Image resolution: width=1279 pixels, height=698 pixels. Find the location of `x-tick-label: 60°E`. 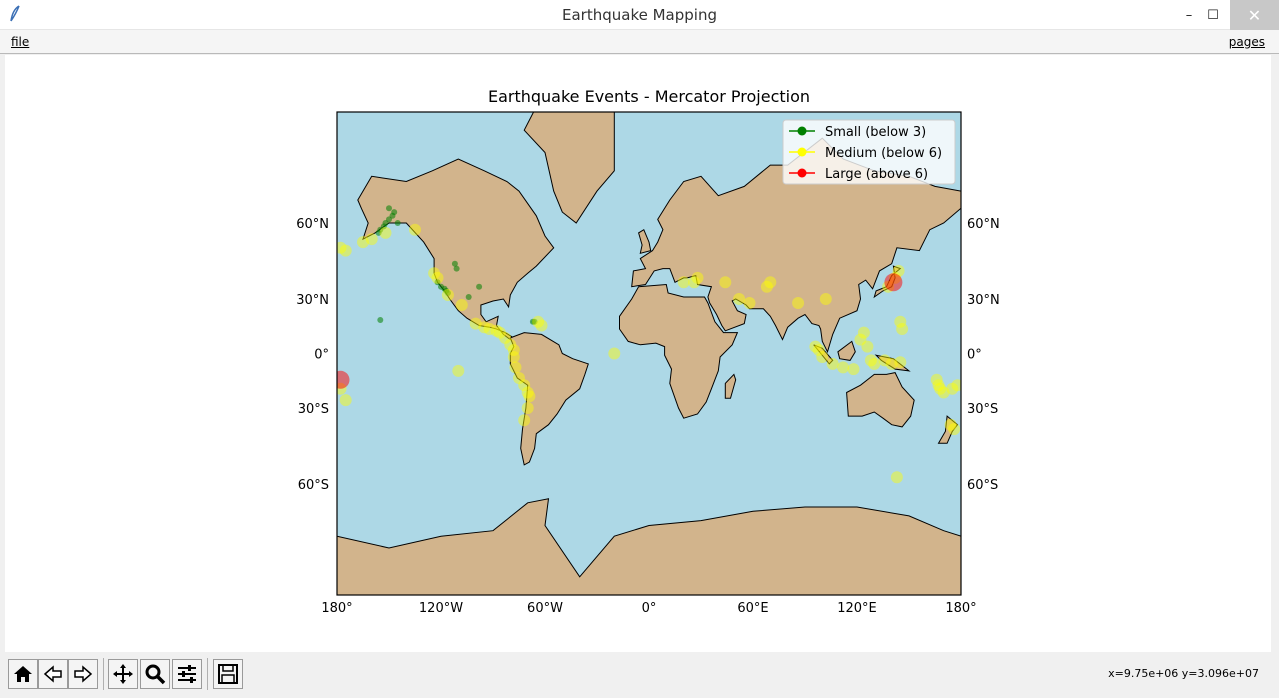

x-tick-label: 60°E is located at coordinates (752, 608).